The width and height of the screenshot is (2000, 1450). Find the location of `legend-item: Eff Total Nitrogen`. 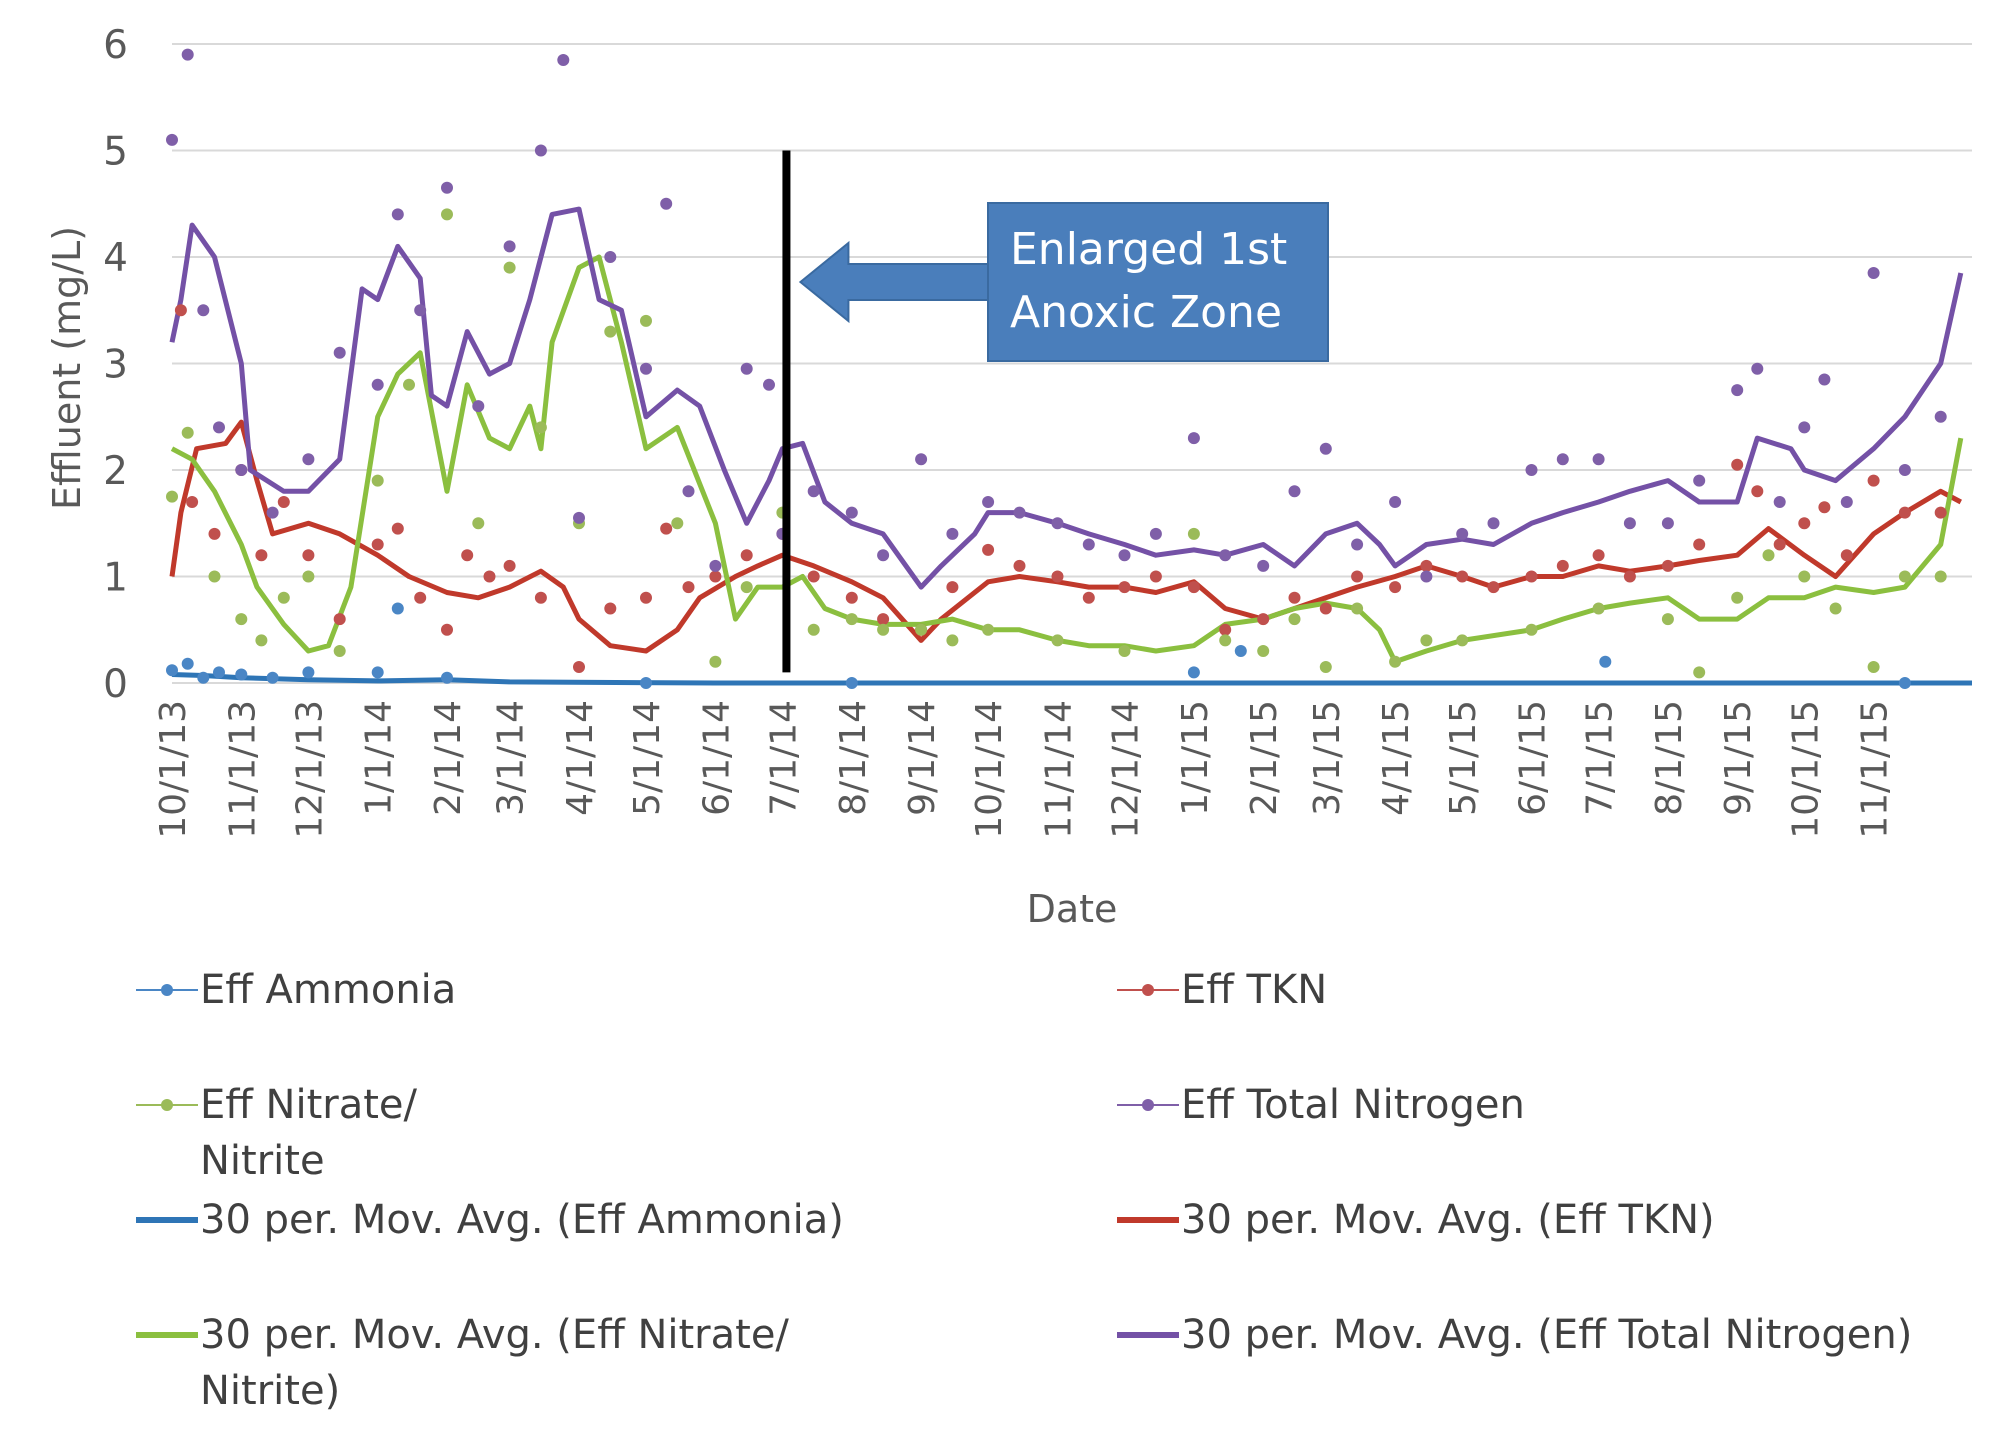

legend-item: Eff Total Nitrogen is located at coordinates (1321, 1105).